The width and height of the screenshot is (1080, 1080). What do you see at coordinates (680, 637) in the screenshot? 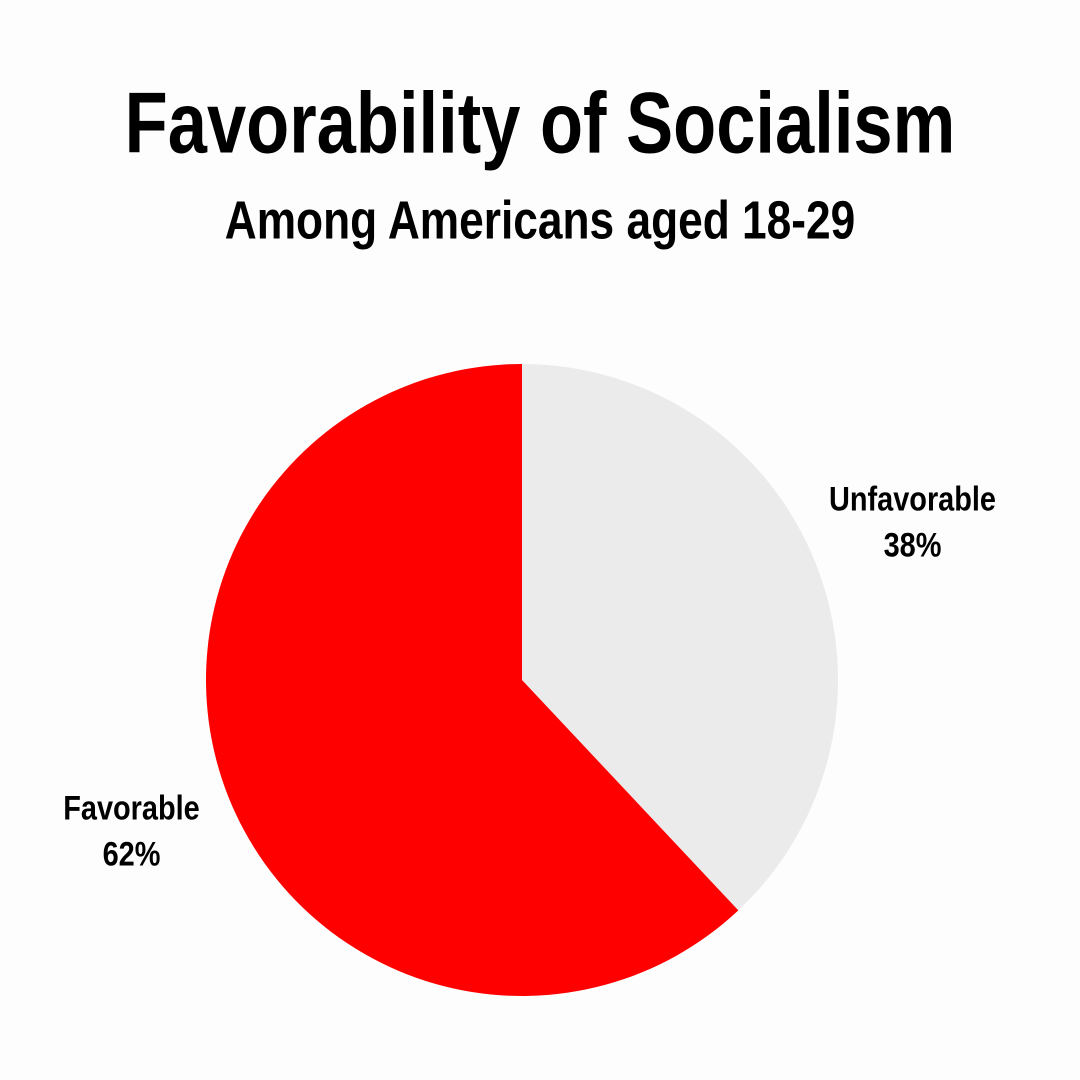
I see `pie-slice` at bounding box center [680, 637].